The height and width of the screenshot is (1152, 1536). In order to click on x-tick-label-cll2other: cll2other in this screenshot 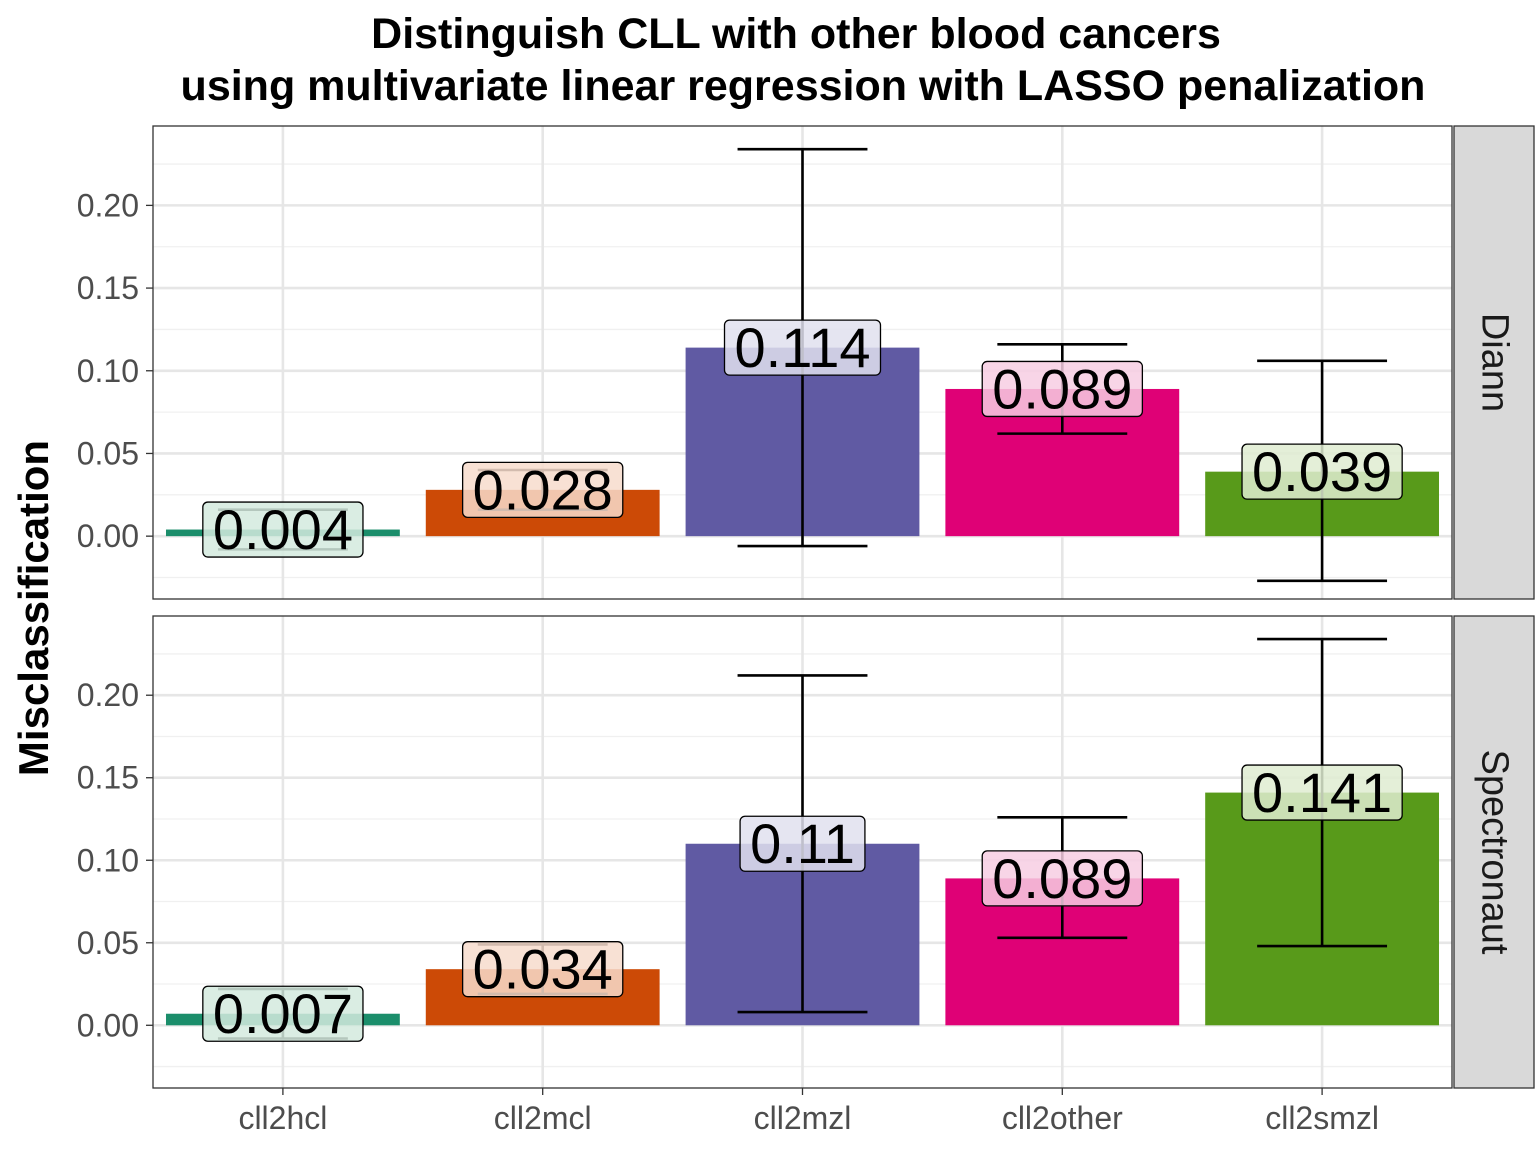, I will do `click(1062, 1118)`.